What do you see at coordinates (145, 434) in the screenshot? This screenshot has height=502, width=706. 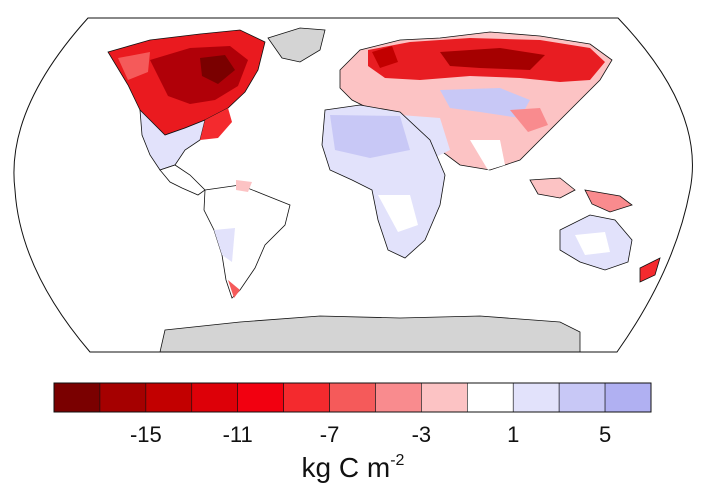 I see `colorbar-tick-label: -15` at bounding box center [145, 434].